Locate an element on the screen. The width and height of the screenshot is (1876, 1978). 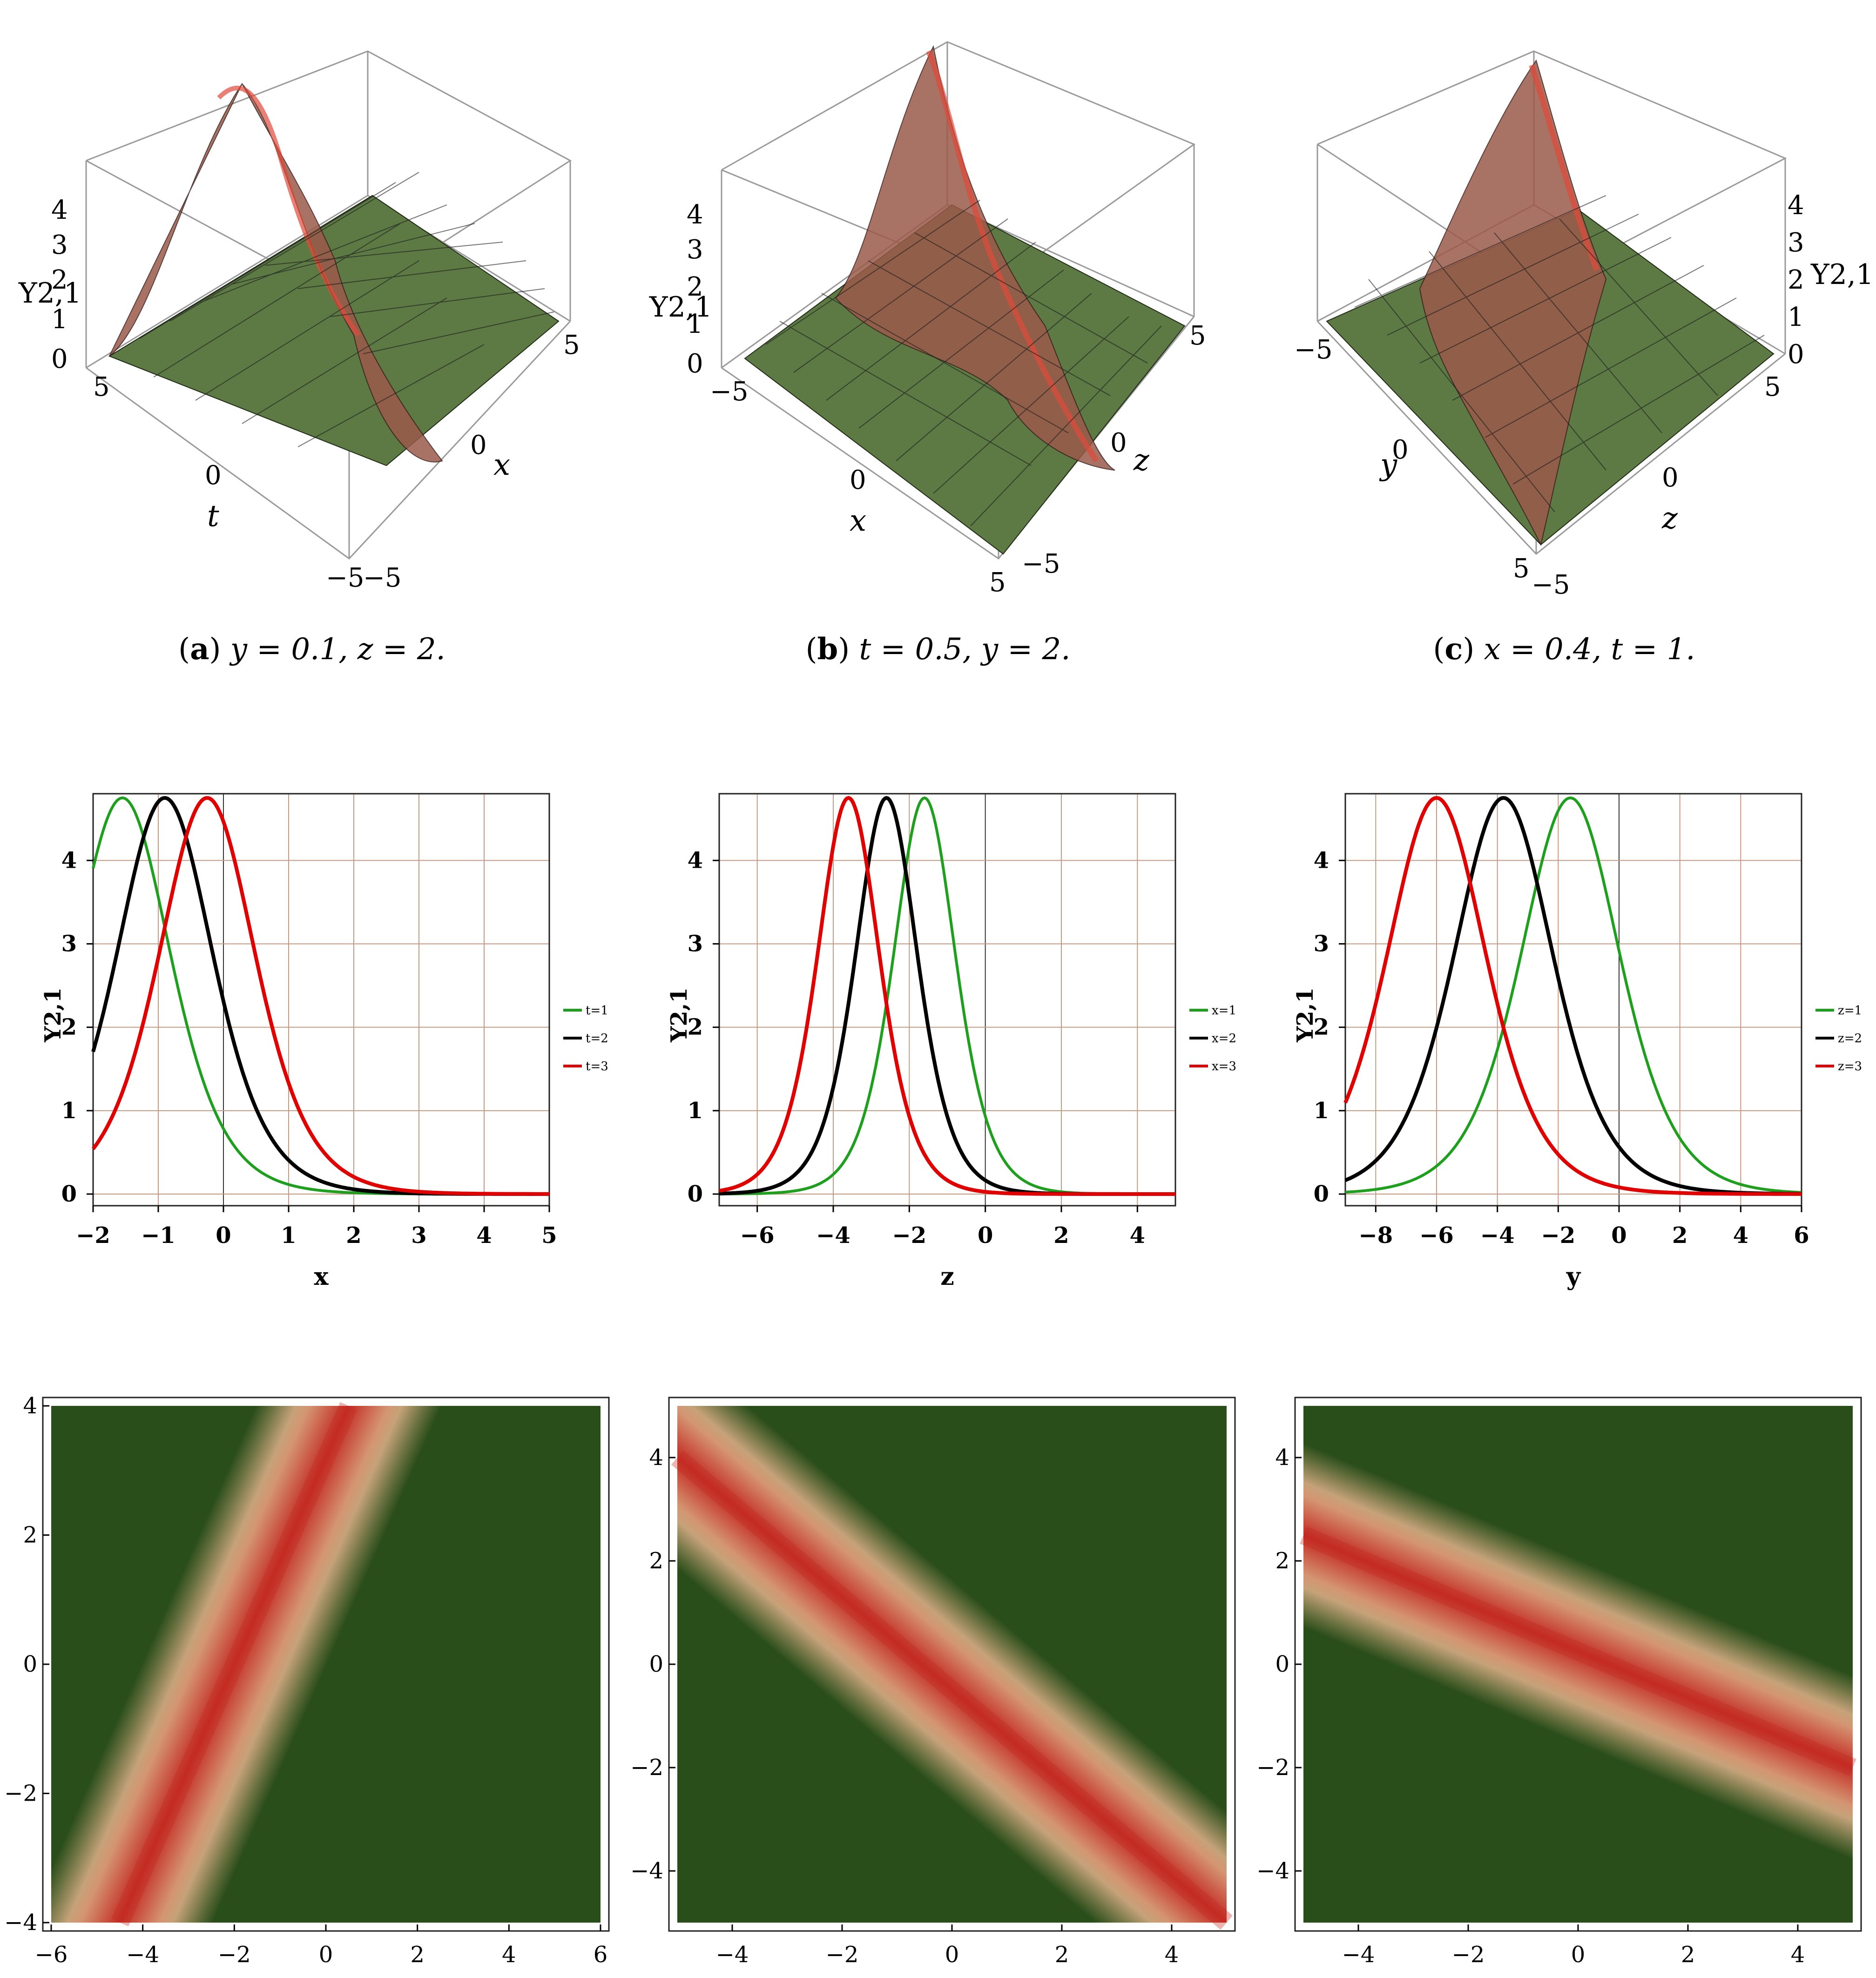
series-line-x=2 is located at coordinates (947, 996).